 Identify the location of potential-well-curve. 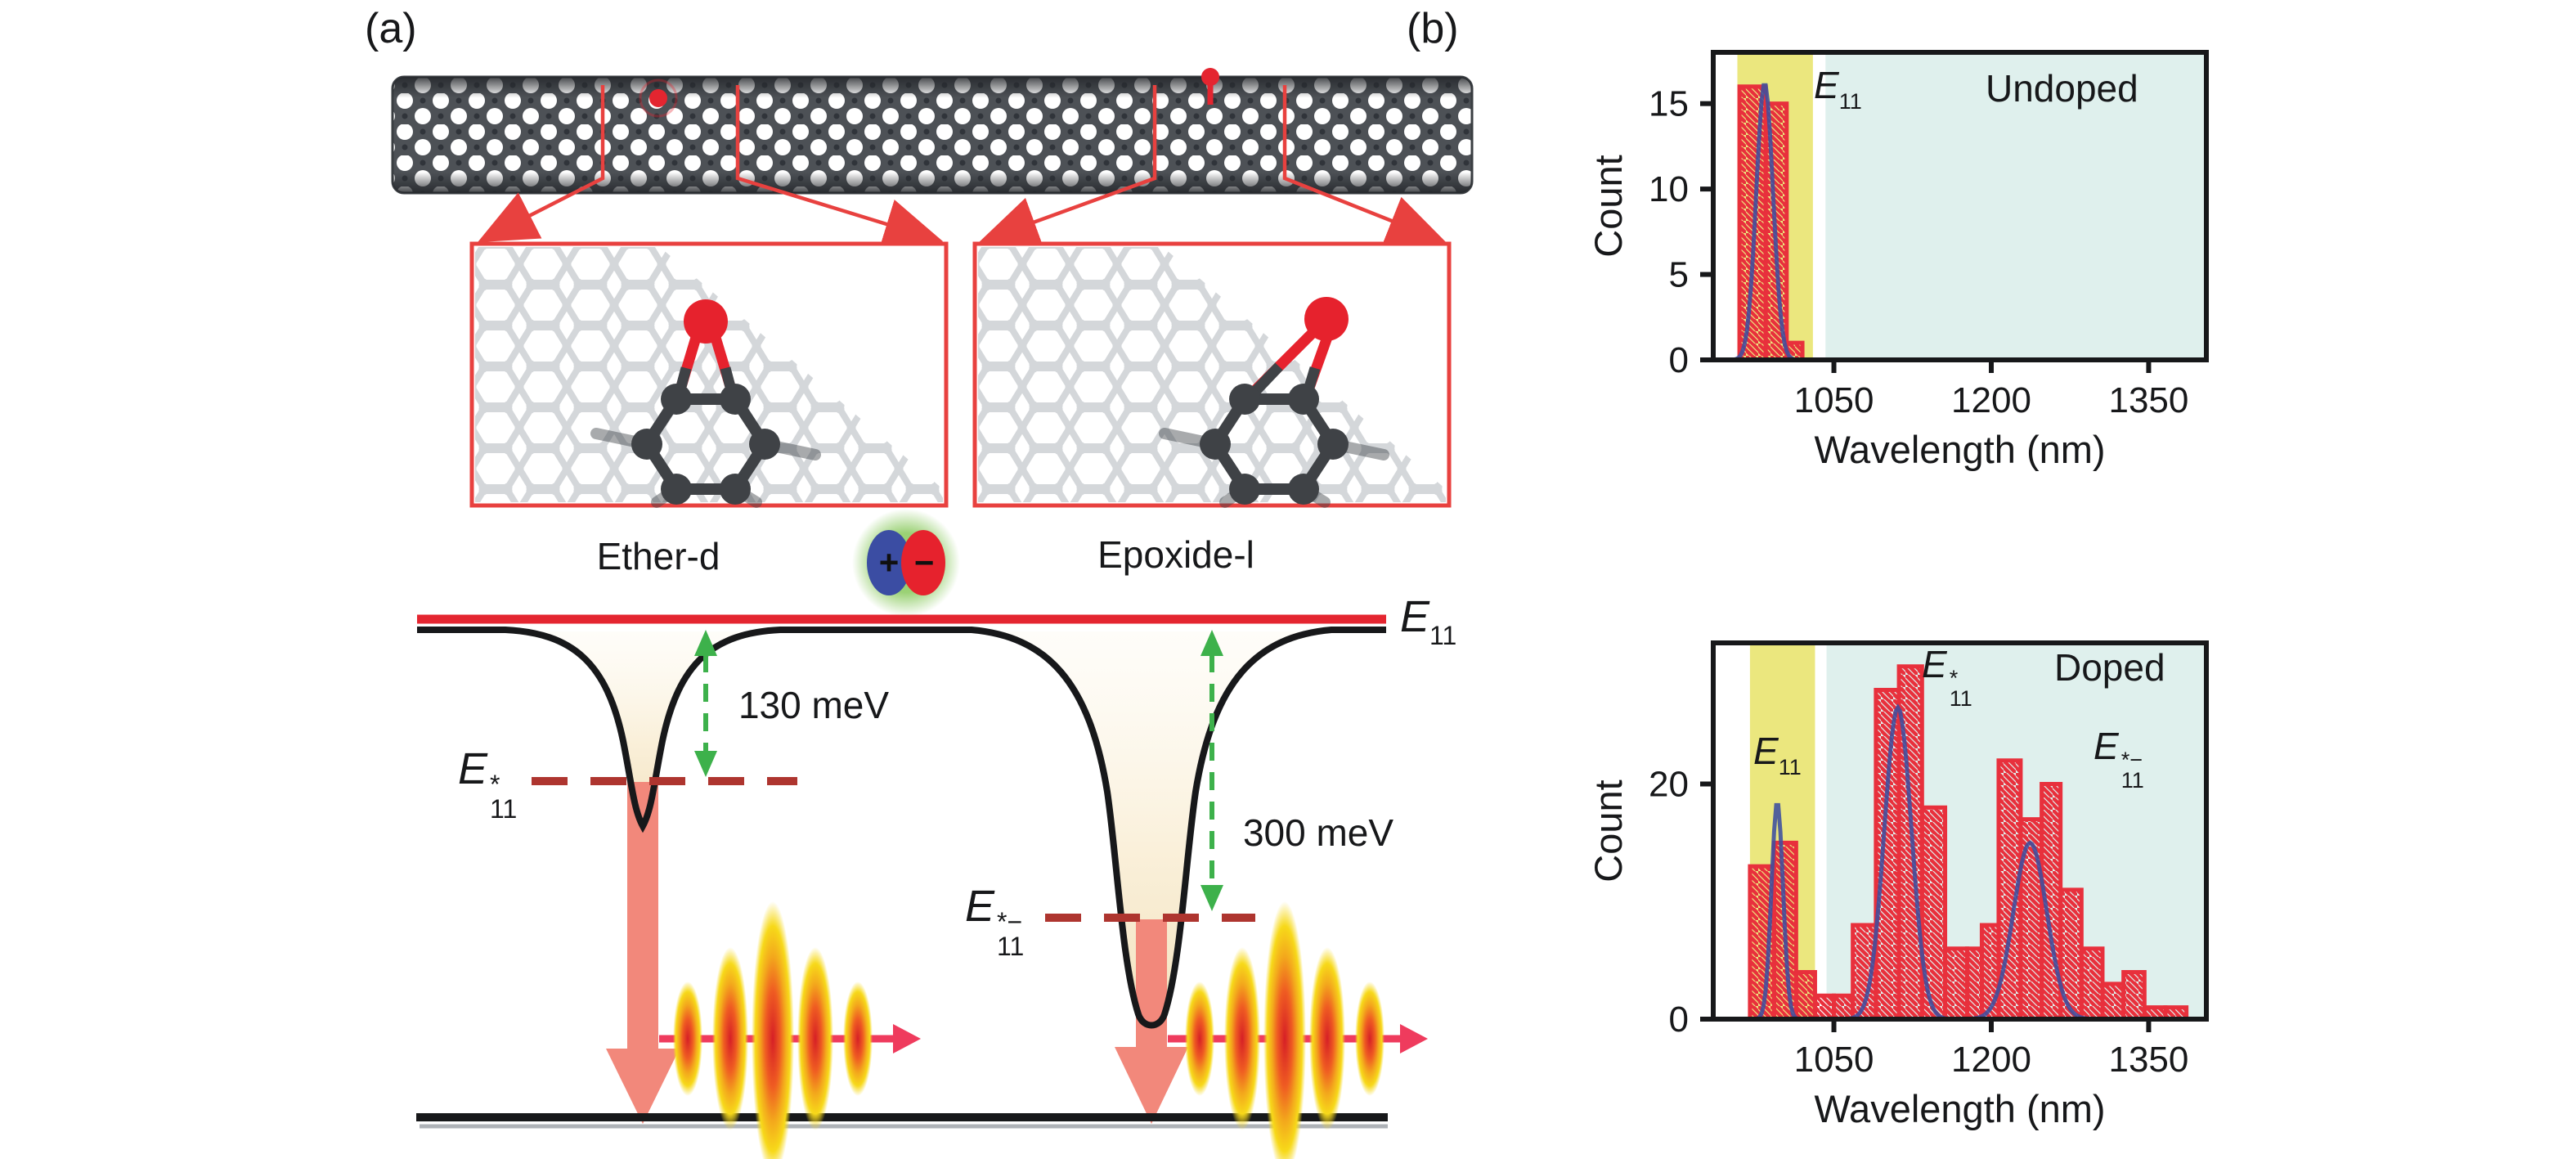
(901, 828).